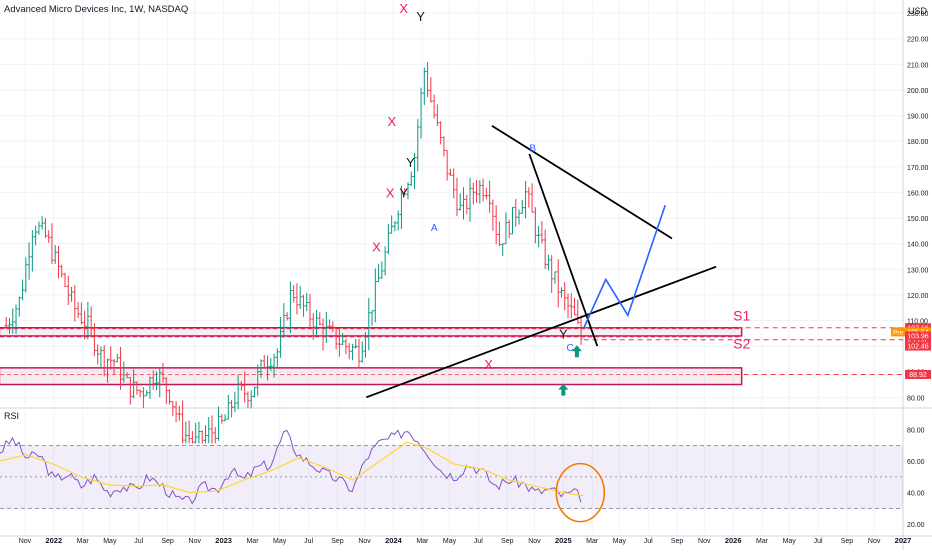 This screenshot has height=555, width=932. What do you see at coordinates (918, 193) in the screenshot?
I see `price-tick-label: 160.00` at bounding box center [918, 193].